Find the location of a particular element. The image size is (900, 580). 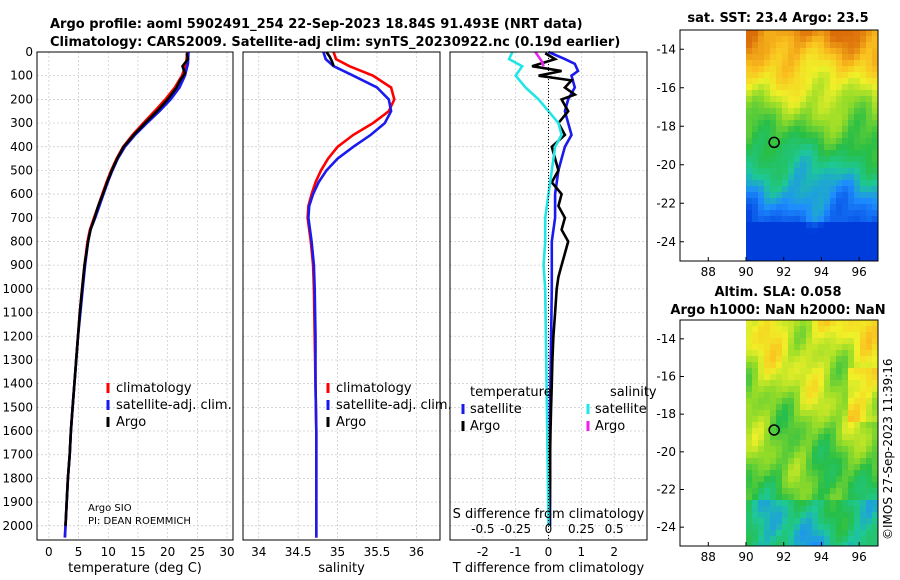

x-tick-label: 34 is located at coordinates (258, 552).